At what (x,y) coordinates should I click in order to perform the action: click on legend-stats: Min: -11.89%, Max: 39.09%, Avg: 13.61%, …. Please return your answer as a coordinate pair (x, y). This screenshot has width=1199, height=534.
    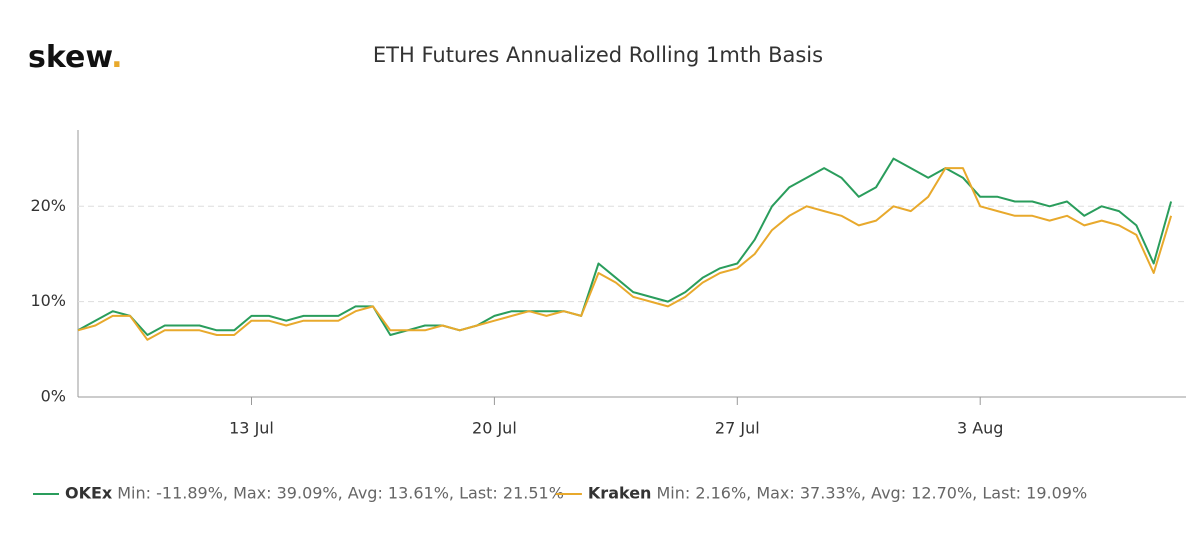
    Looking at the image, I should click on (340, 493).